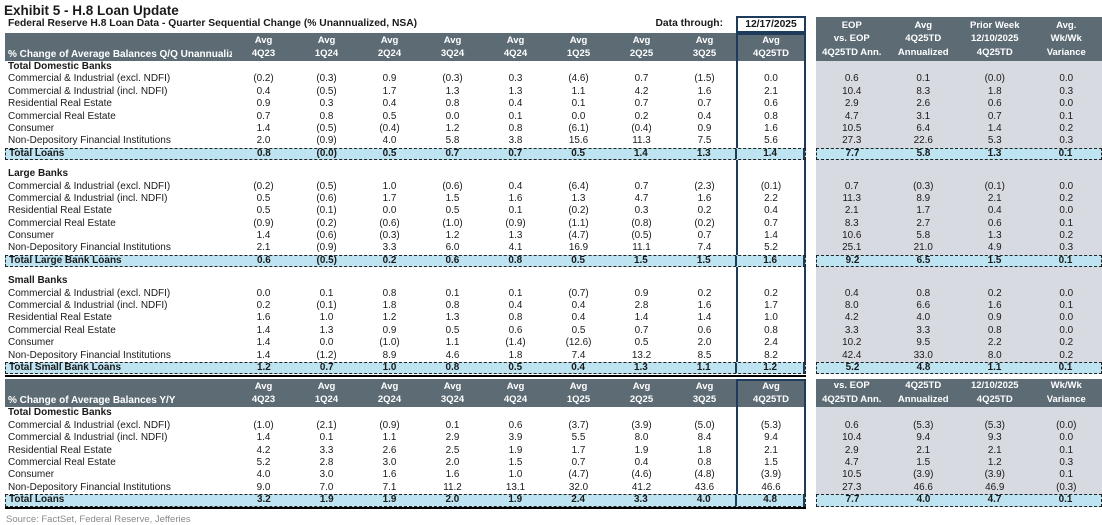  I want to click on right-header-line: Wk/Wk, so click(1066, 39).